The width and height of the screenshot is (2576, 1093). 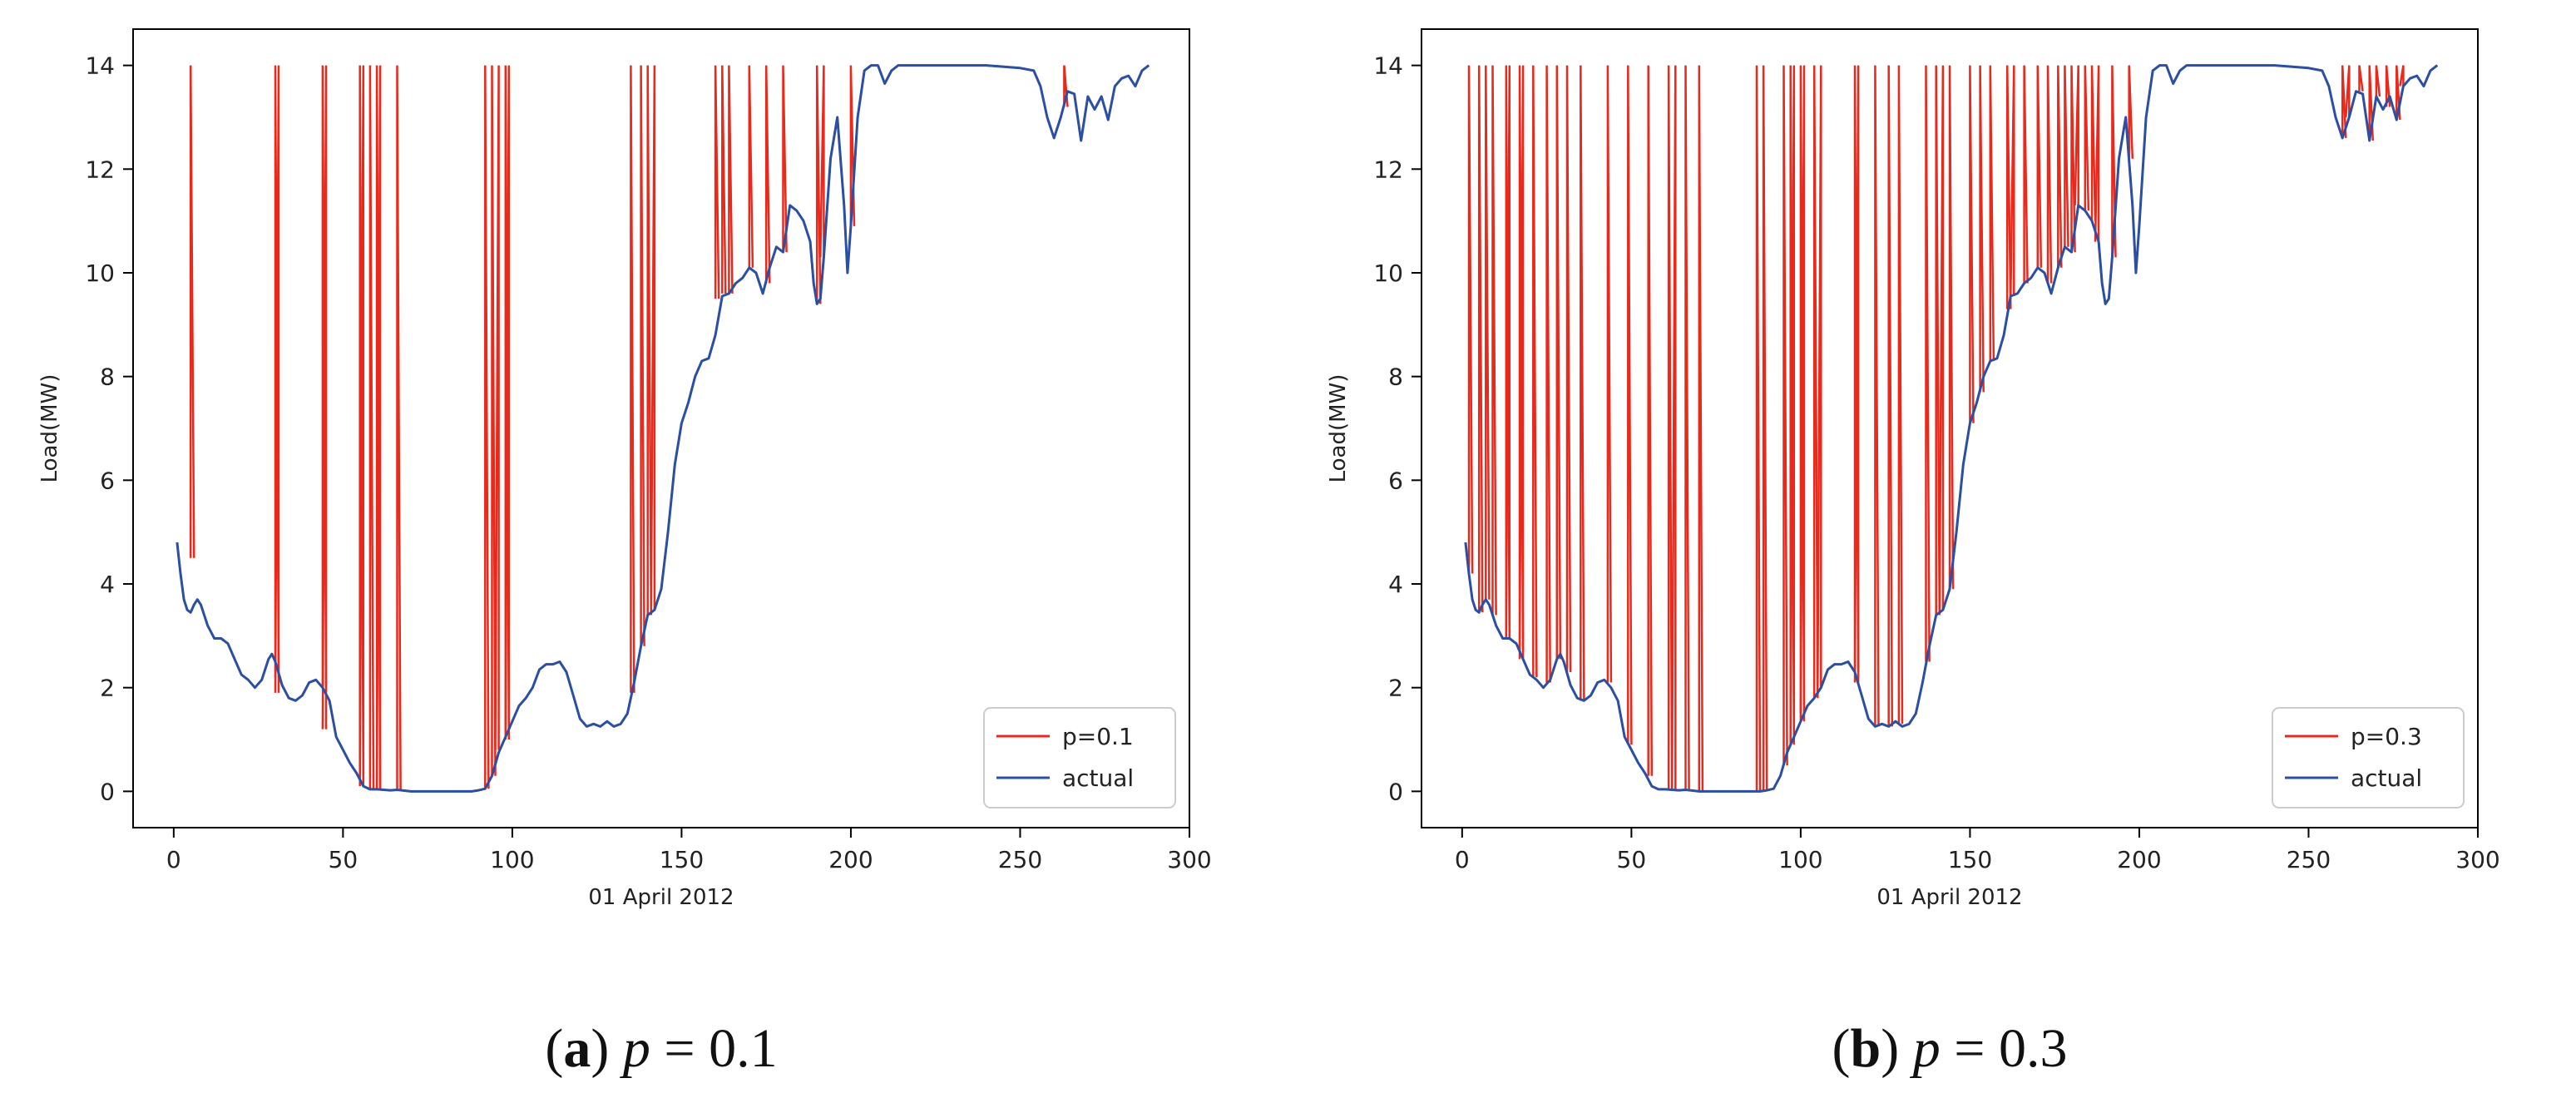 I want to click on x-tick-label: 300, so click(x=1189, y=859).